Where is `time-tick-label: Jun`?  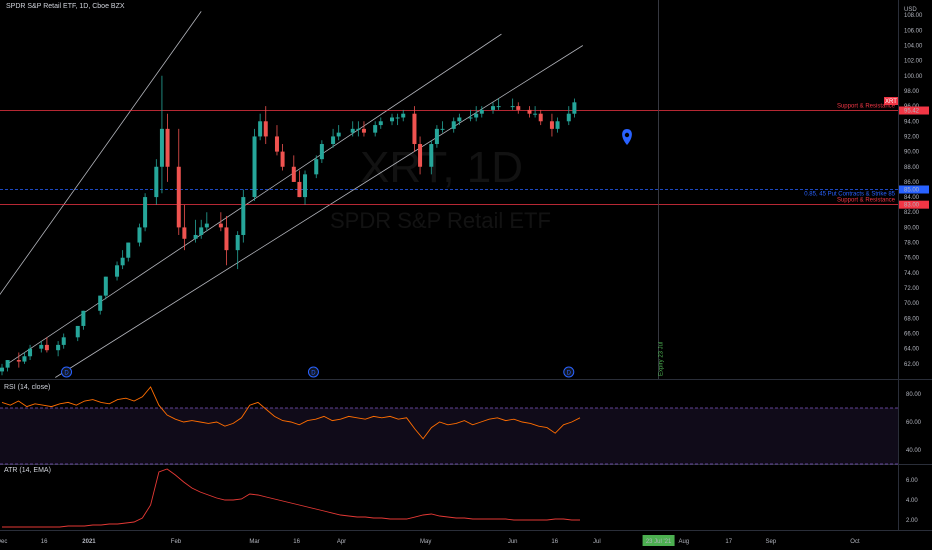
time-tick-label: Jun is located at coordinates (513, 542).